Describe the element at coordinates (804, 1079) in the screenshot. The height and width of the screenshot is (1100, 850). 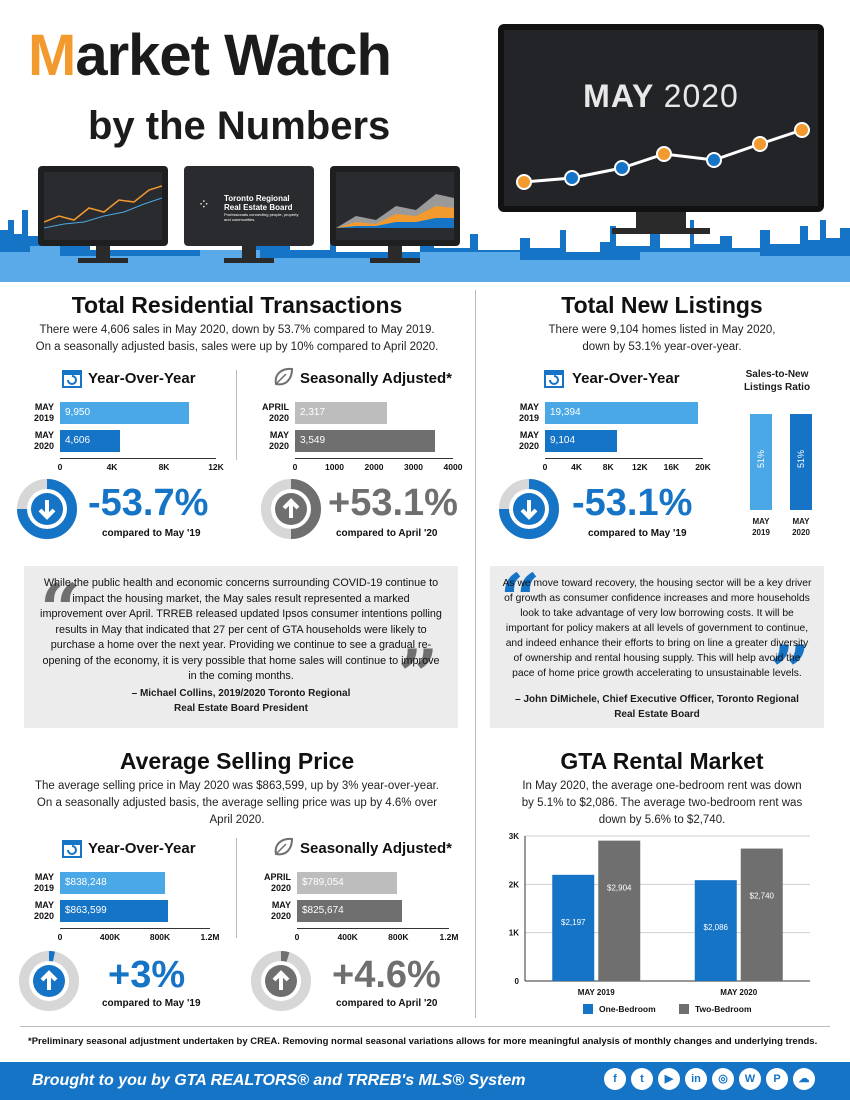
I see `cloud-icon: ☁` at that location.